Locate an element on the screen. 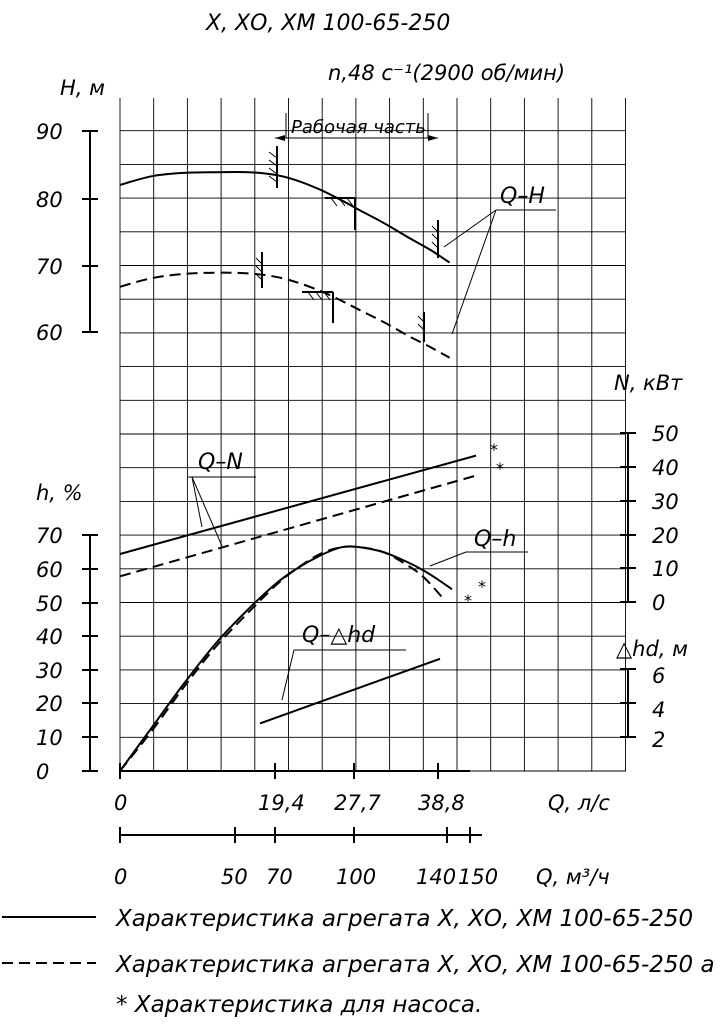  npsh-tick-label: 6 is located at coordinates (658, 676).